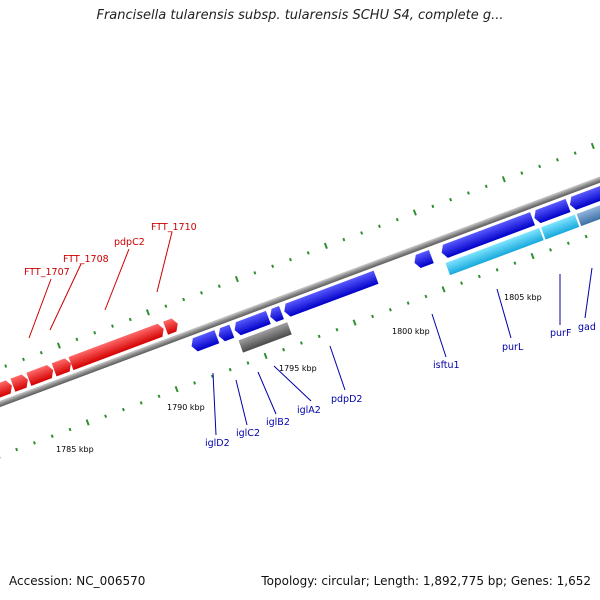 The image size is (600, 600). What do you see at coordinates (75, 449) in the screenshot?
I see `kbp-label-1785: 1785 kbp` at bounding box center [75, 449].